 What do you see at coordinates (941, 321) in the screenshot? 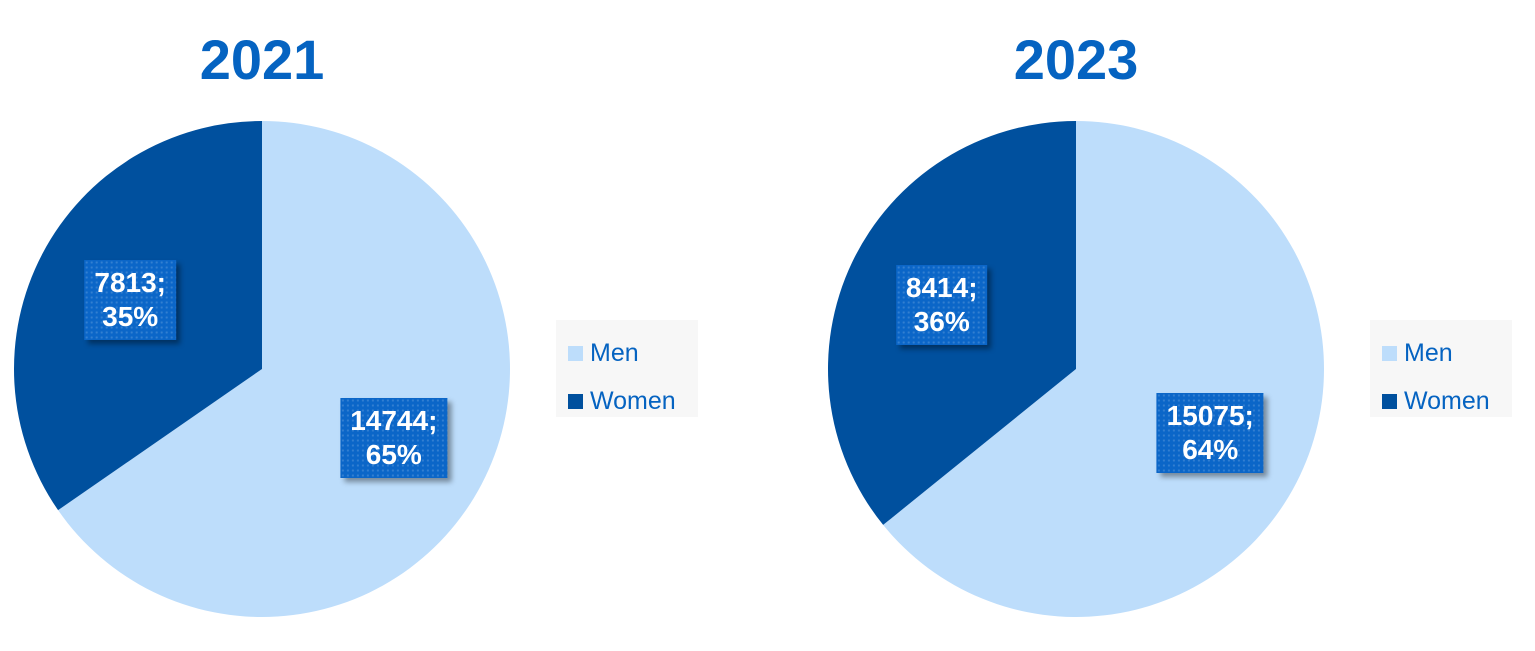
I see `data-label-percent: 36%` at bounding box center [941, 321].